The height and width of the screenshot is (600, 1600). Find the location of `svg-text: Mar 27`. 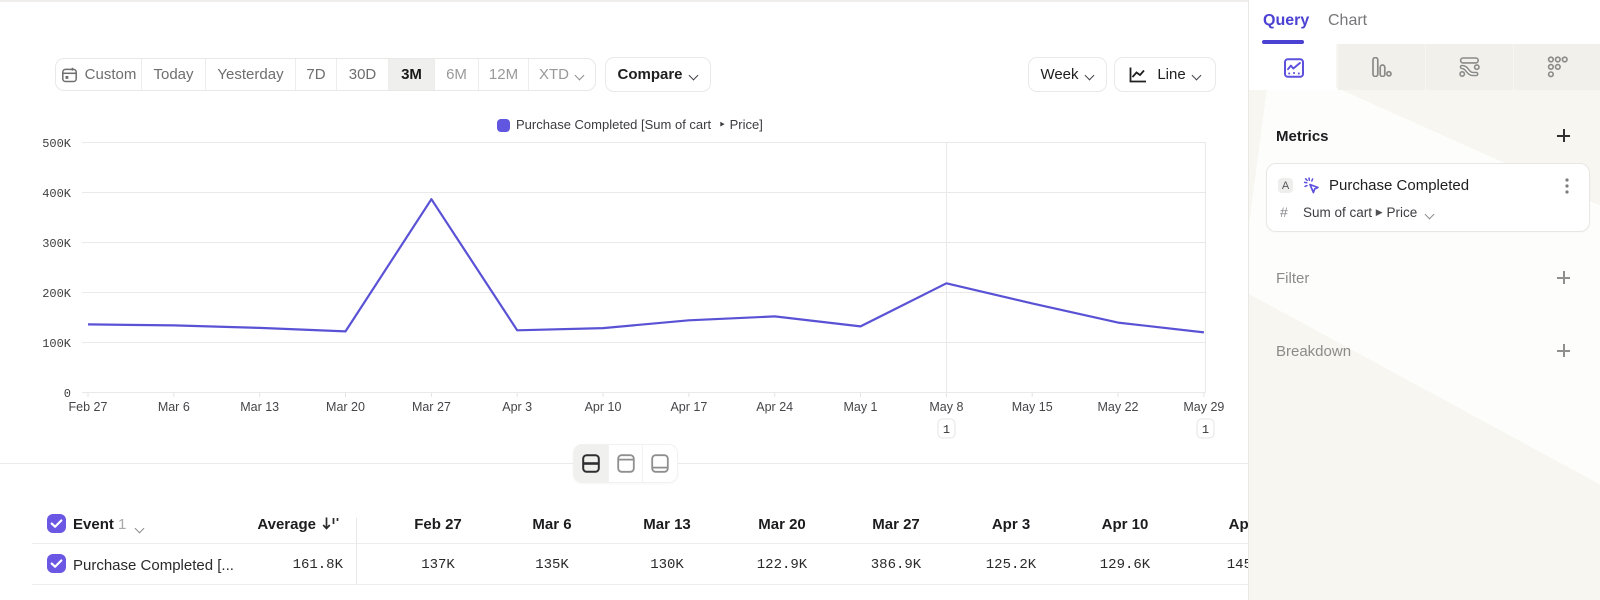

svg-text: Mar 27 is located at coordinates (431, 407).